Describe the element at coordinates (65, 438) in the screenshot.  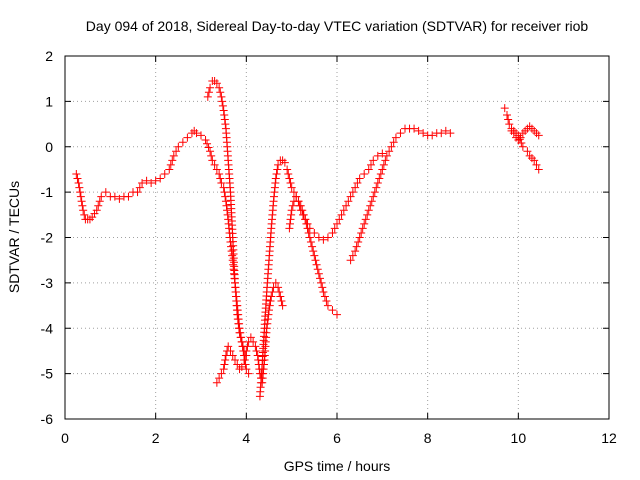
I see `x-tick-label: 0` at that location.